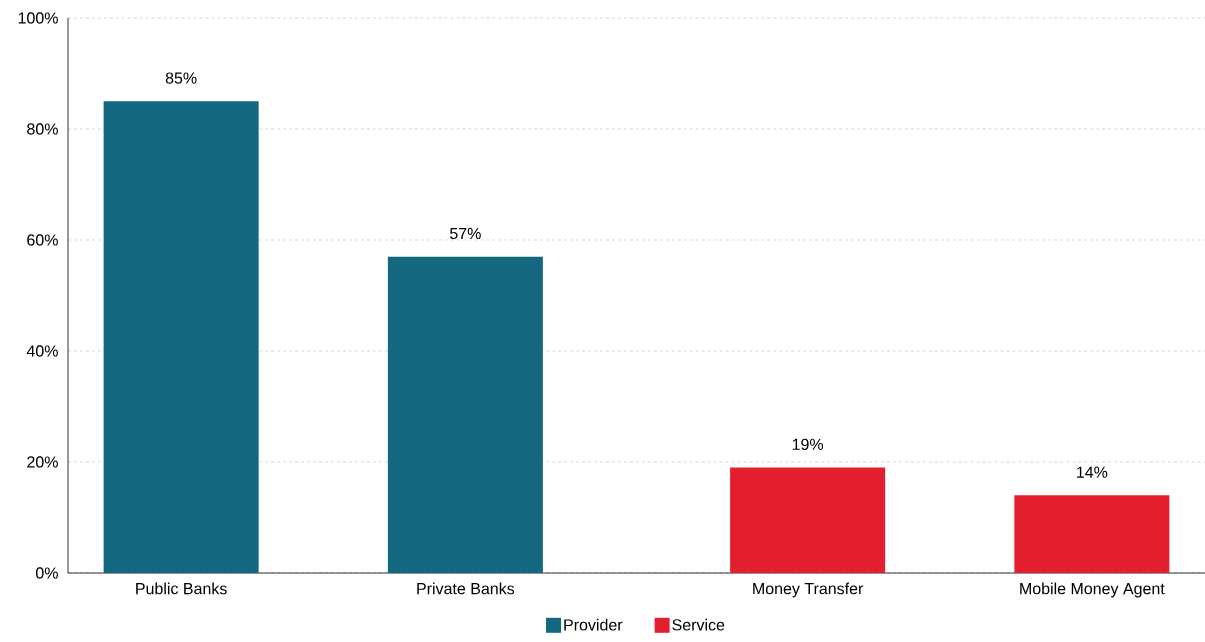 The height and width of the screenshot is (642, 1205). Describe the element at coordinates (181, 78) in the screenshot. I see `data-label: 85%` at that location.